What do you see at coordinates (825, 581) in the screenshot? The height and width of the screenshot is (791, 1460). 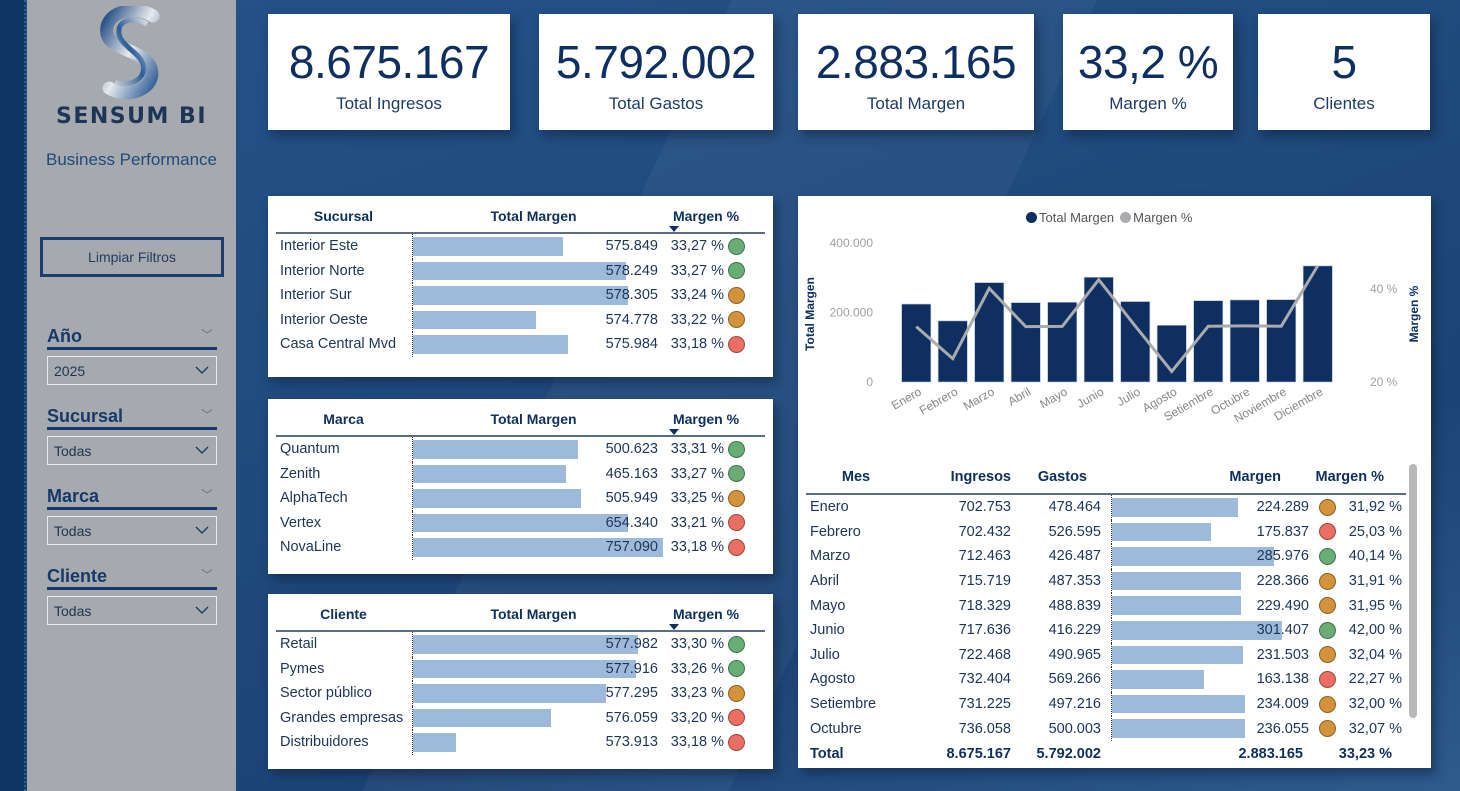 I see `mes-cell: Abril` at bounding box center [825, 581].